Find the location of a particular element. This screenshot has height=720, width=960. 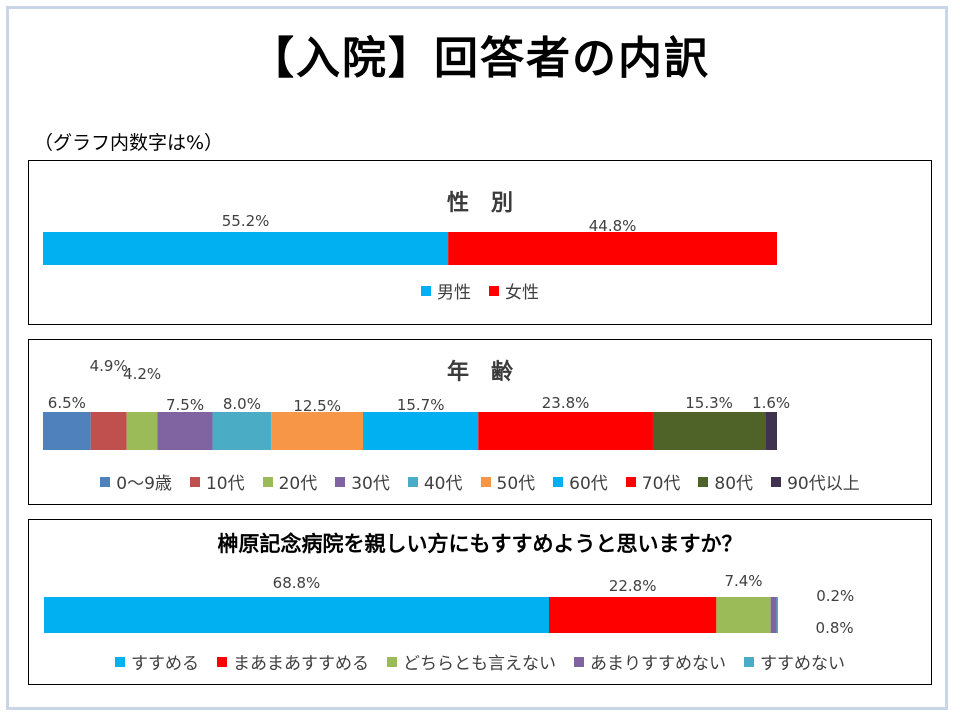

legend-label: すすめる is located at coordinates (165, 664).